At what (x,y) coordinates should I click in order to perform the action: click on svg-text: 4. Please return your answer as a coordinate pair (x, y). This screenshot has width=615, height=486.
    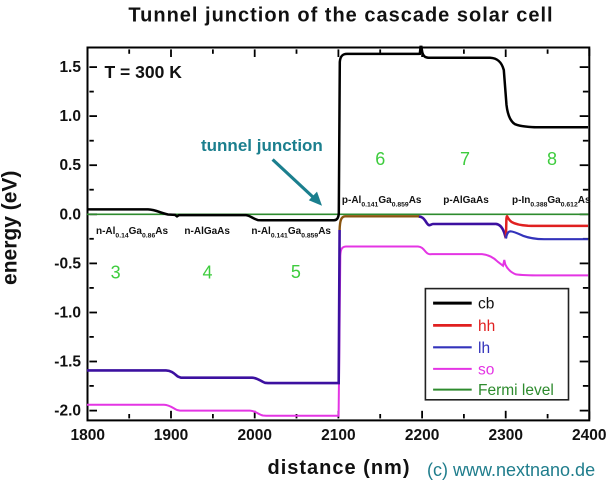
    Looking at the image, I should click on (207, 273).